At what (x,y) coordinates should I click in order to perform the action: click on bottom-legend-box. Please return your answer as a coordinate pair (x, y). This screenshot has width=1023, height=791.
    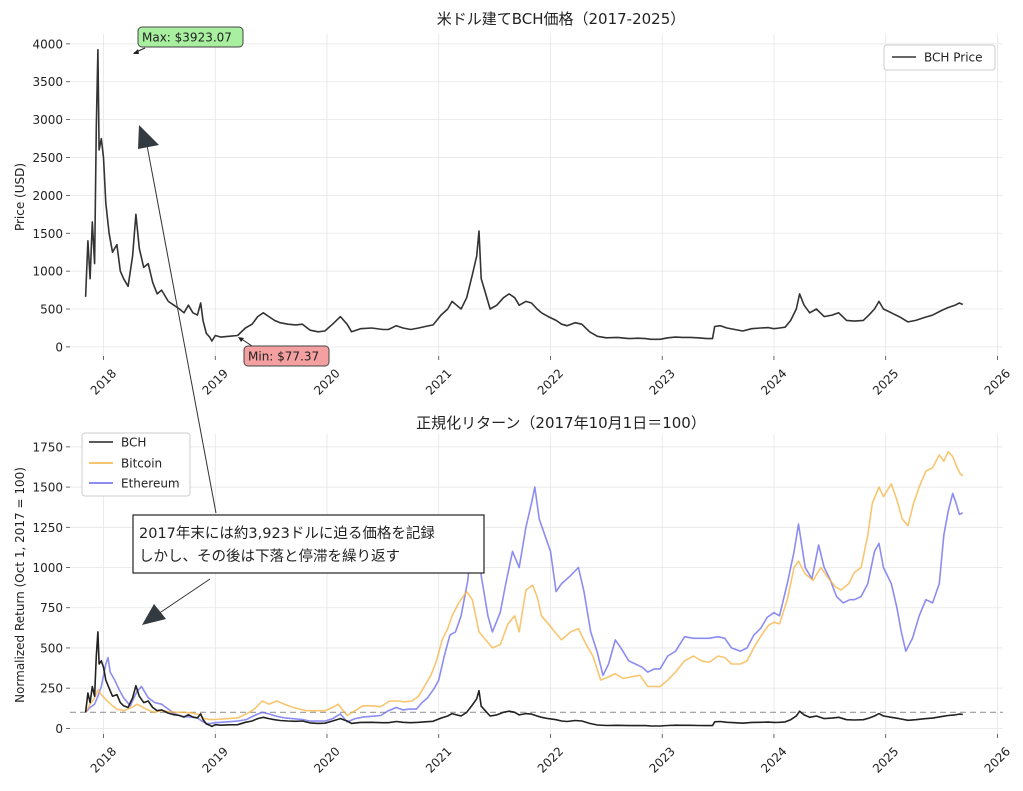
    Looking at the image, I should click on (136, 464).